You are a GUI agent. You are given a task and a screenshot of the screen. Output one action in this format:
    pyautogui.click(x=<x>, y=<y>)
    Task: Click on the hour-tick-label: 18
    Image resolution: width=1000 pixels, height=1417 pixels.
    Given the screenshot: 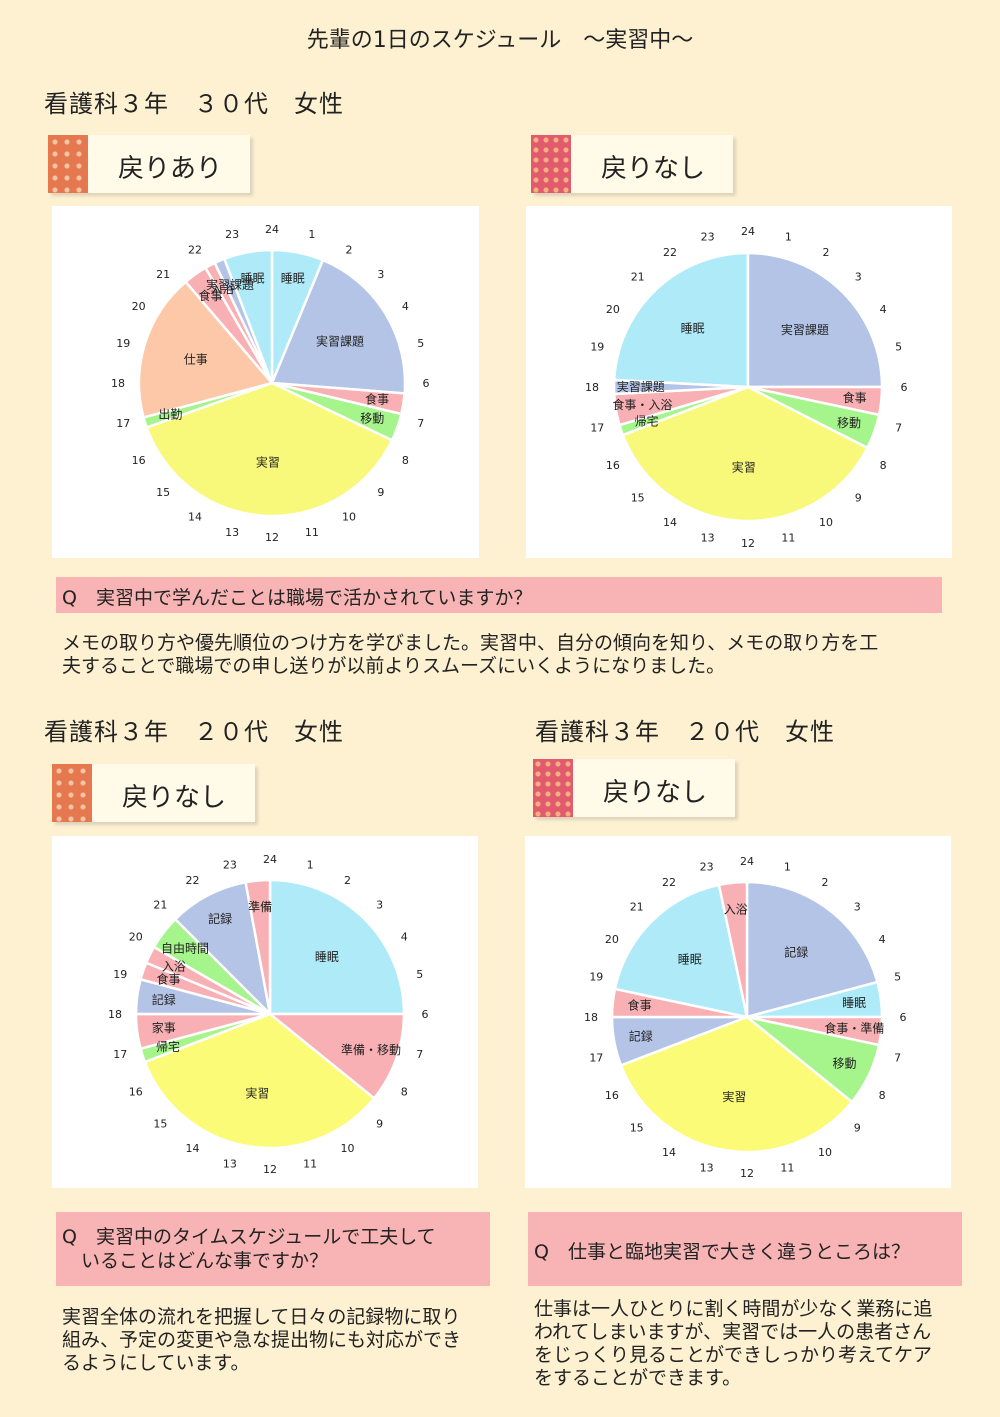 What is the action you would take?
    pyautogui.click(x=115, y=1014)
    